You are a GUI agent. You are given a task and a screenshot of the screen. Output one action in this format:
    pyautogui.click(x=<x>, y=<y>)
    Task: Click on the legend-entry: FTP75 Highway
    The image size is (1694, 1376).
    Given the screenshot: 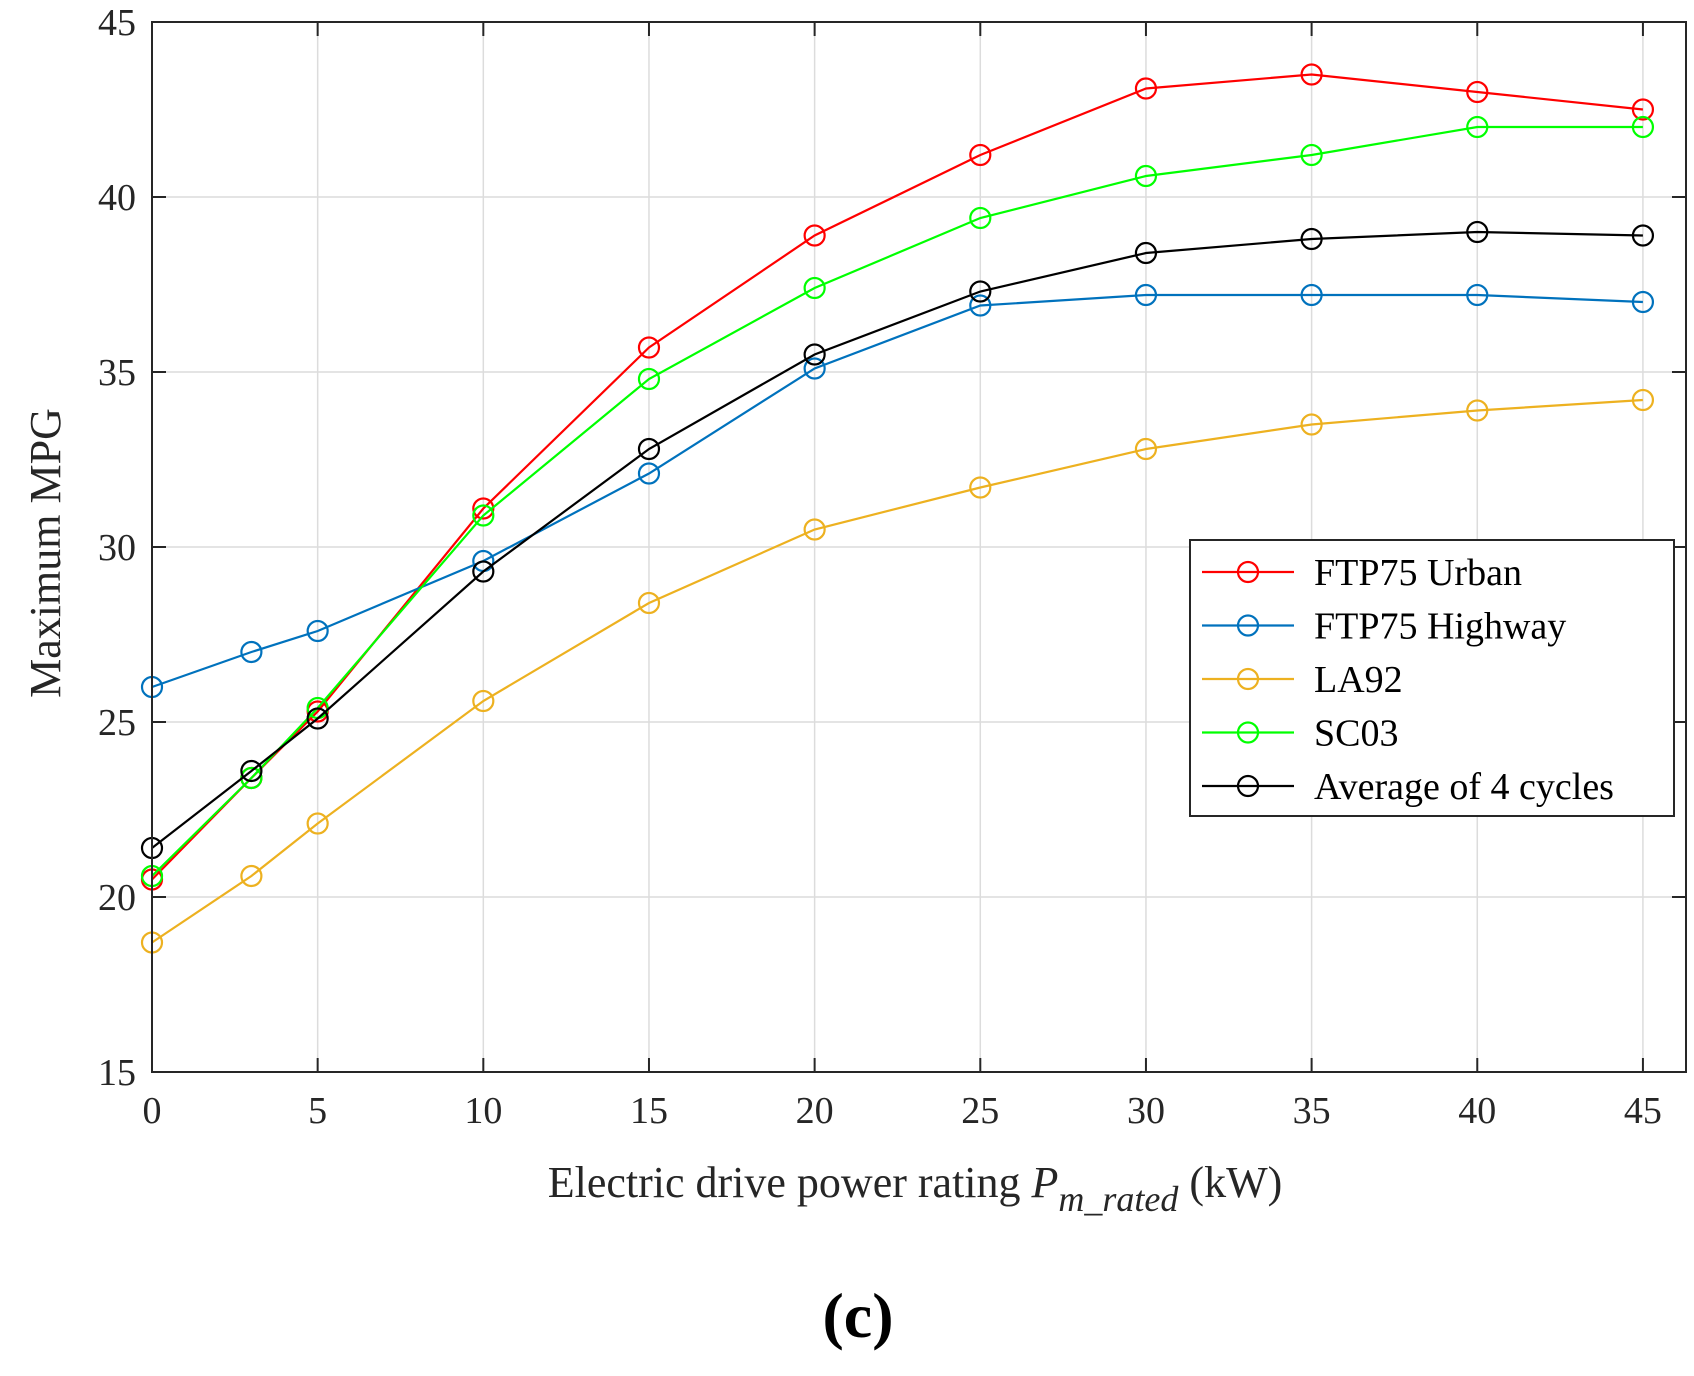 What is the action you would take?
    pyautogui.click(x=1384, y=627)
    